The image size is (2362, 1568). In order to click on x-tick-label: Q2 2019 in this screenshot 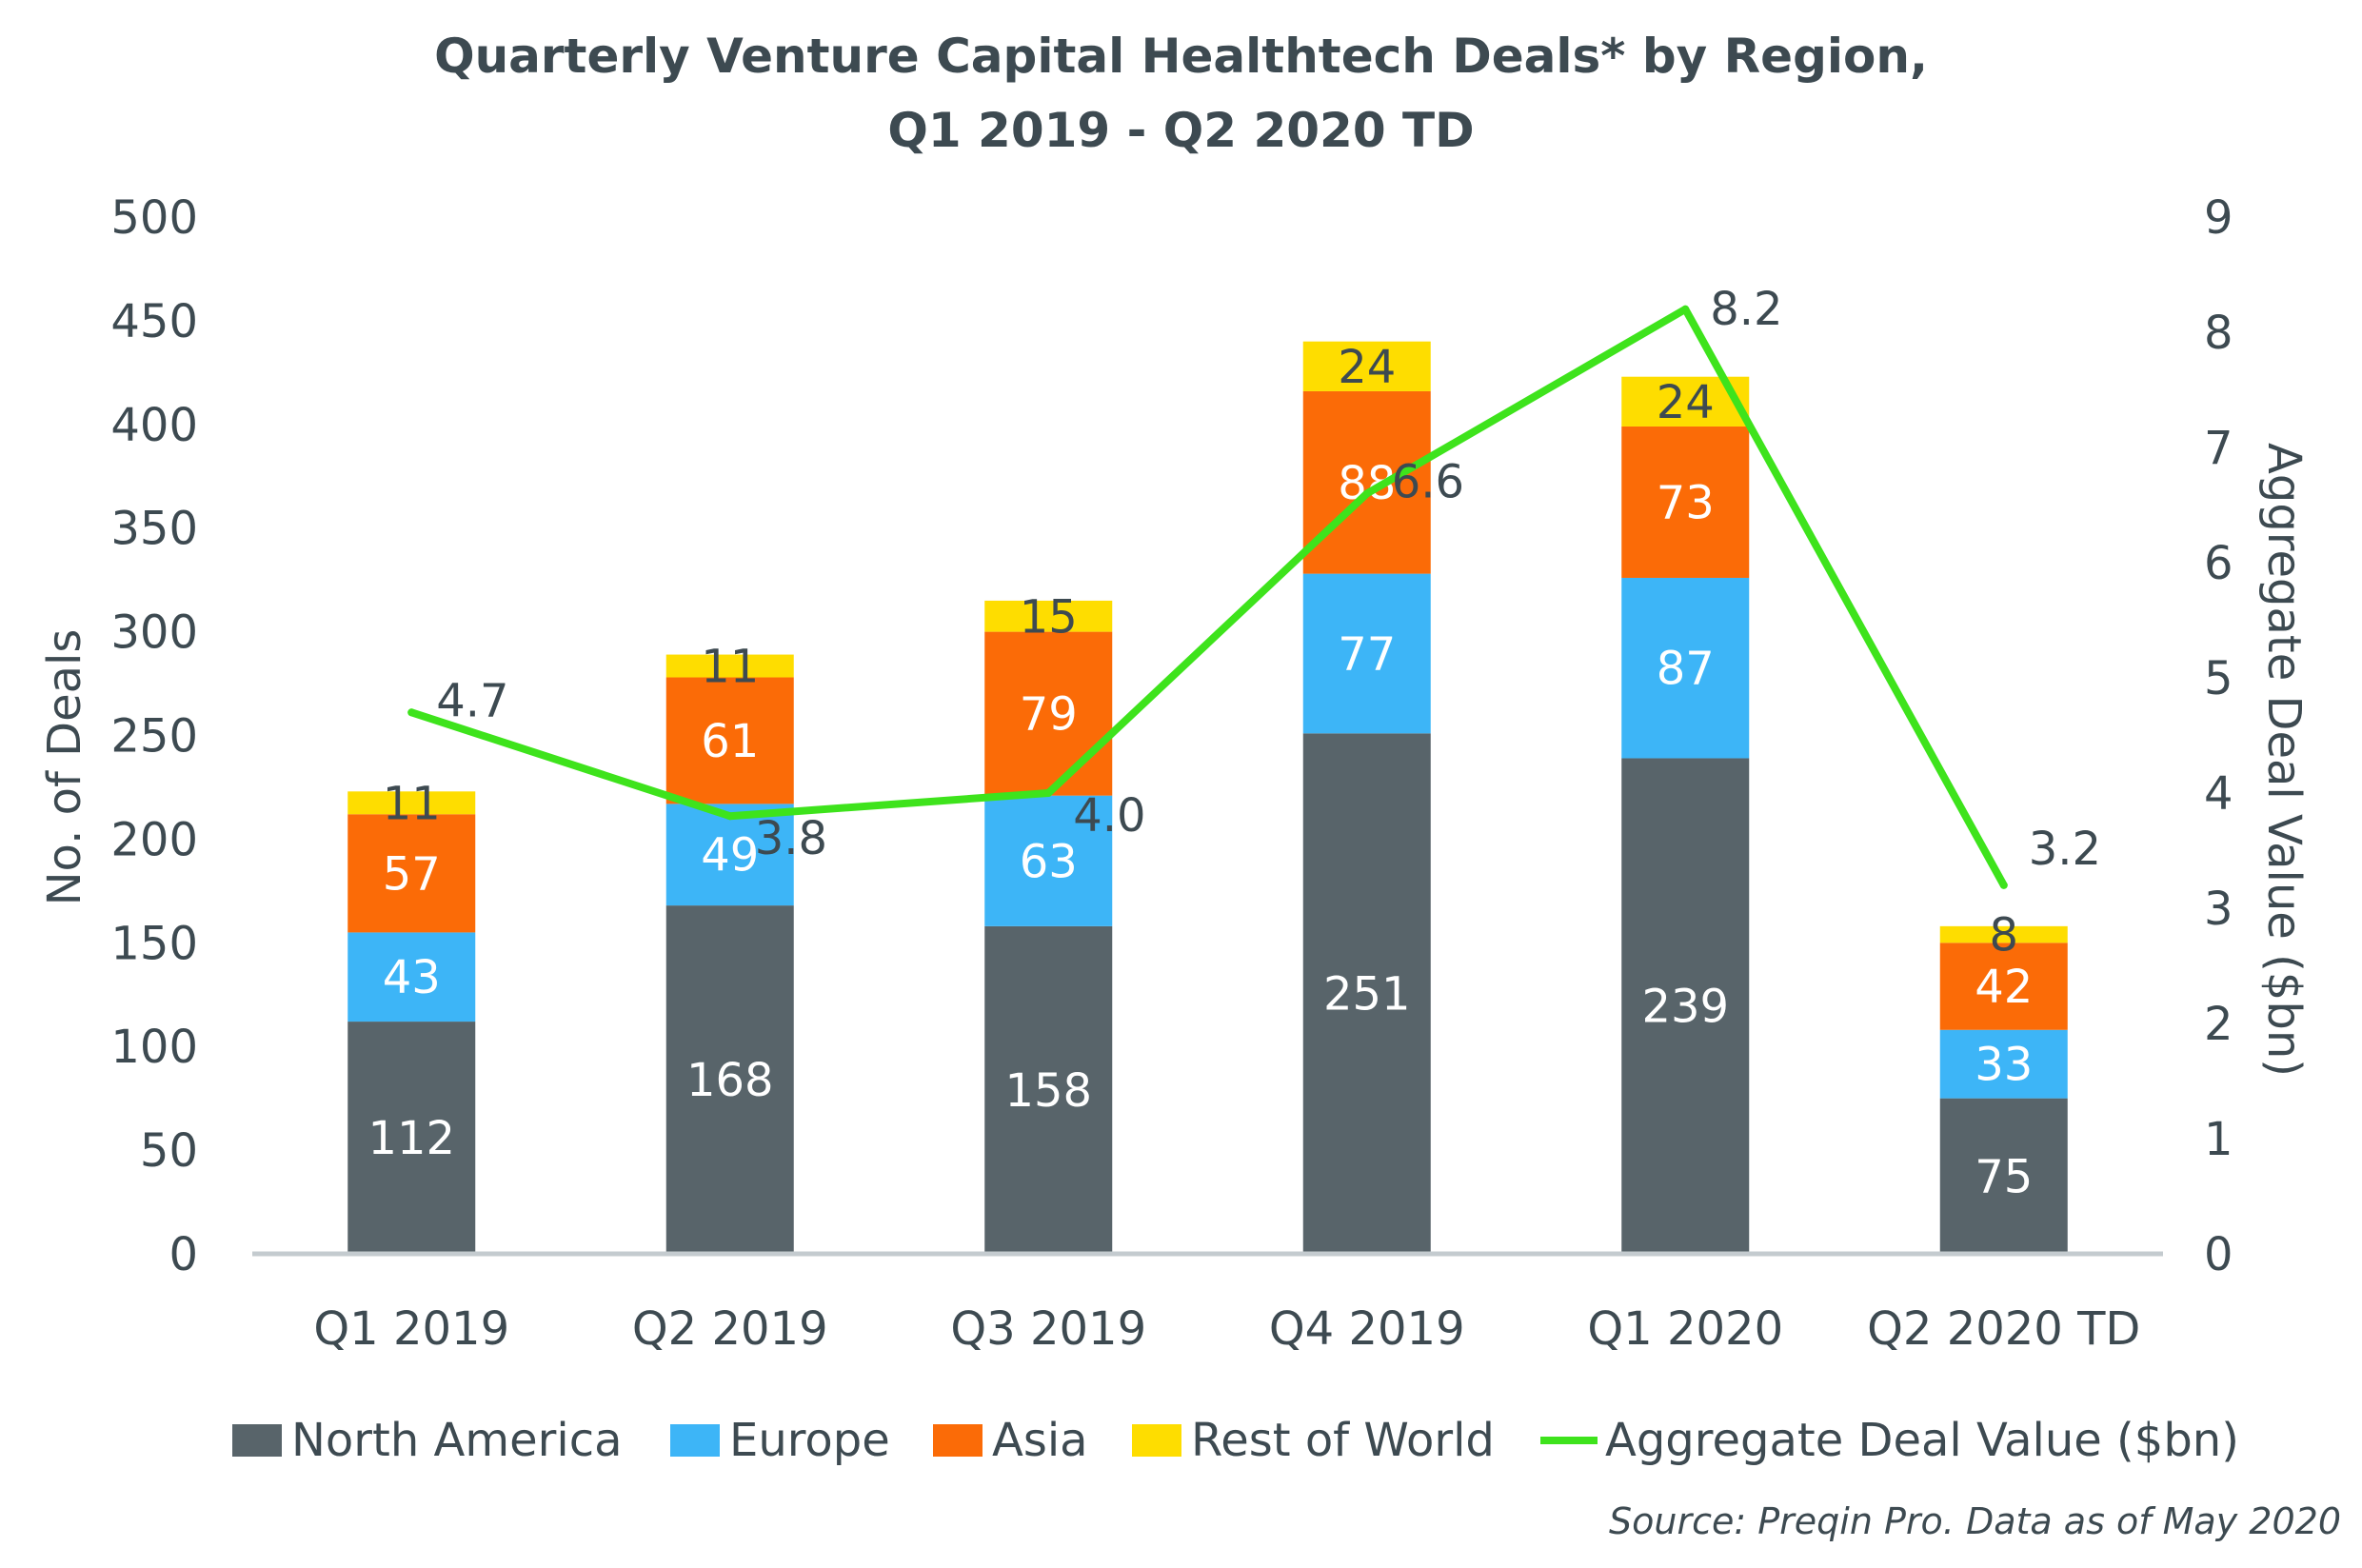, I will do `click(730, 1329)`.